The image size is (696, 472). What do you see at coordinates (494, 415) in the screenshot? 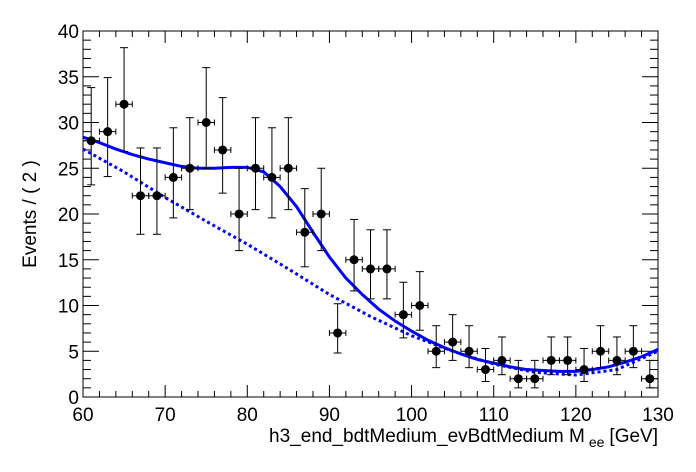
I see `x-tick-label: 110` at bounding box center [494, 415].